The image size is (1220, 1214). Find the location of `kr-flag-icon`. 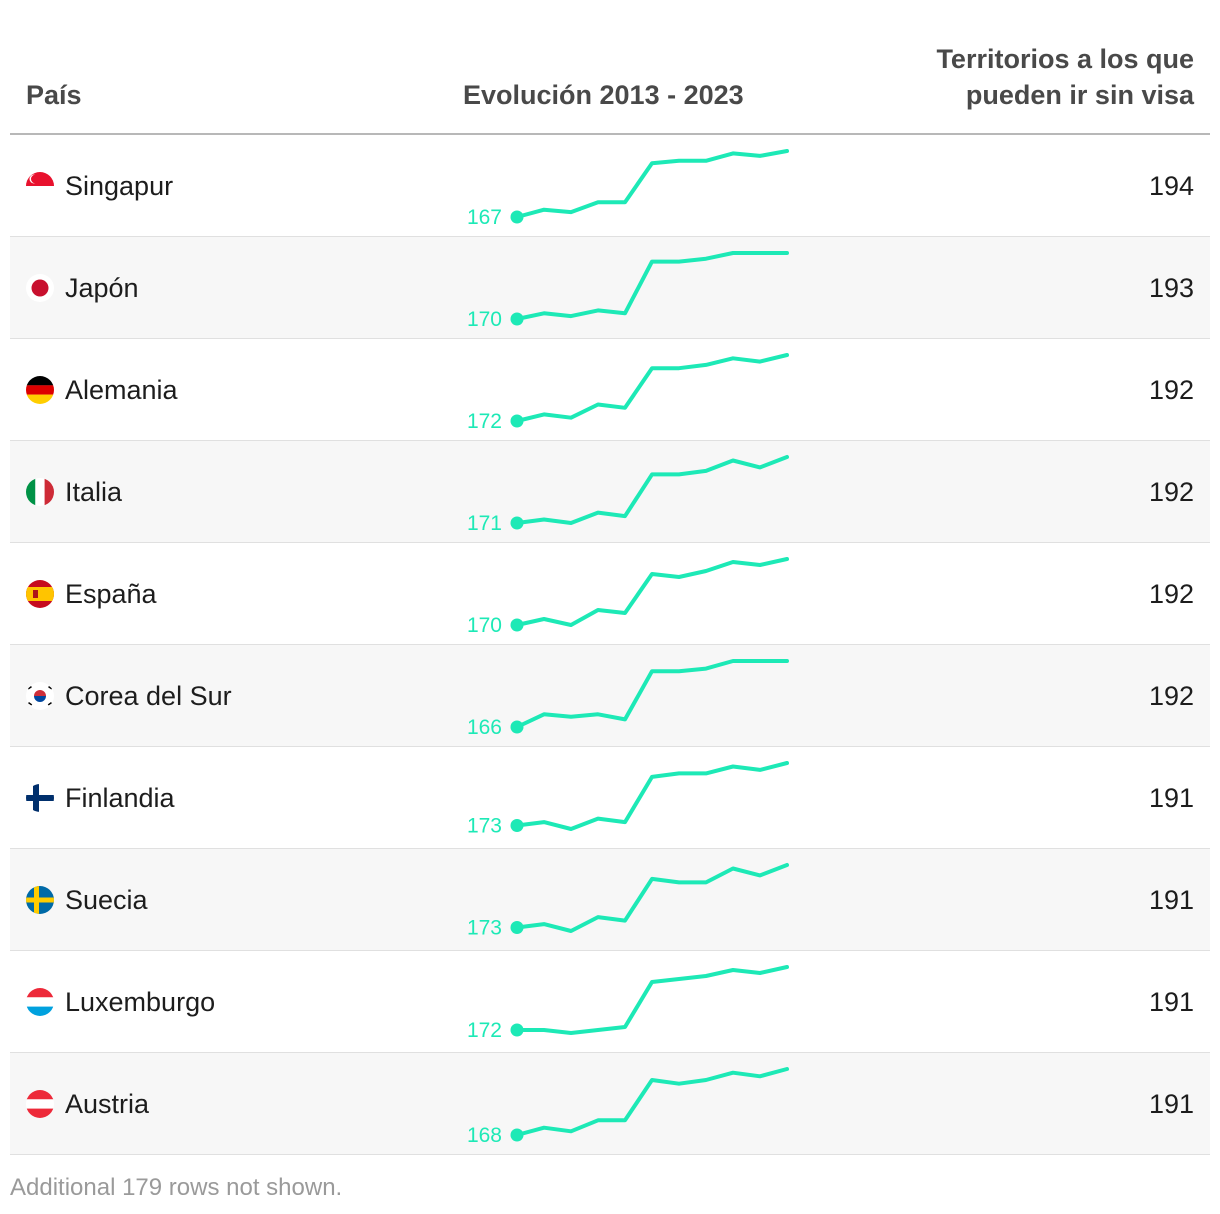

kr-flag-icon is located at coordinates (40, 696).